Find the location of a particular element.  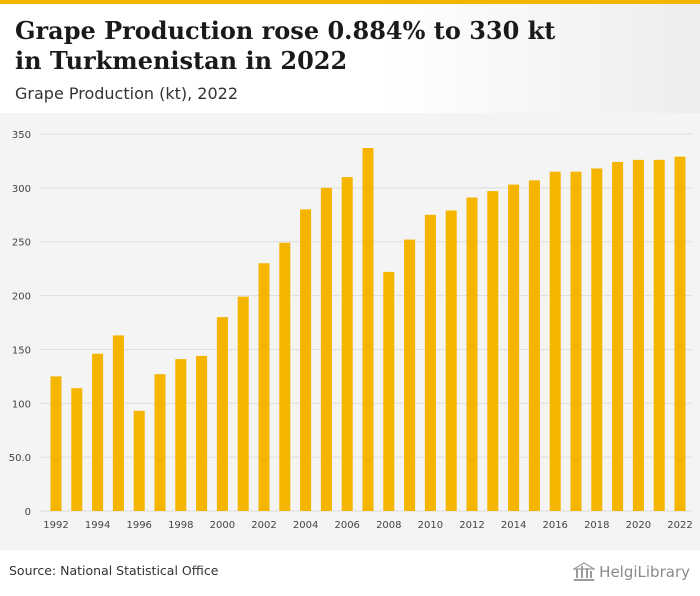

bar-1992 is located at coordinates (56, 443).